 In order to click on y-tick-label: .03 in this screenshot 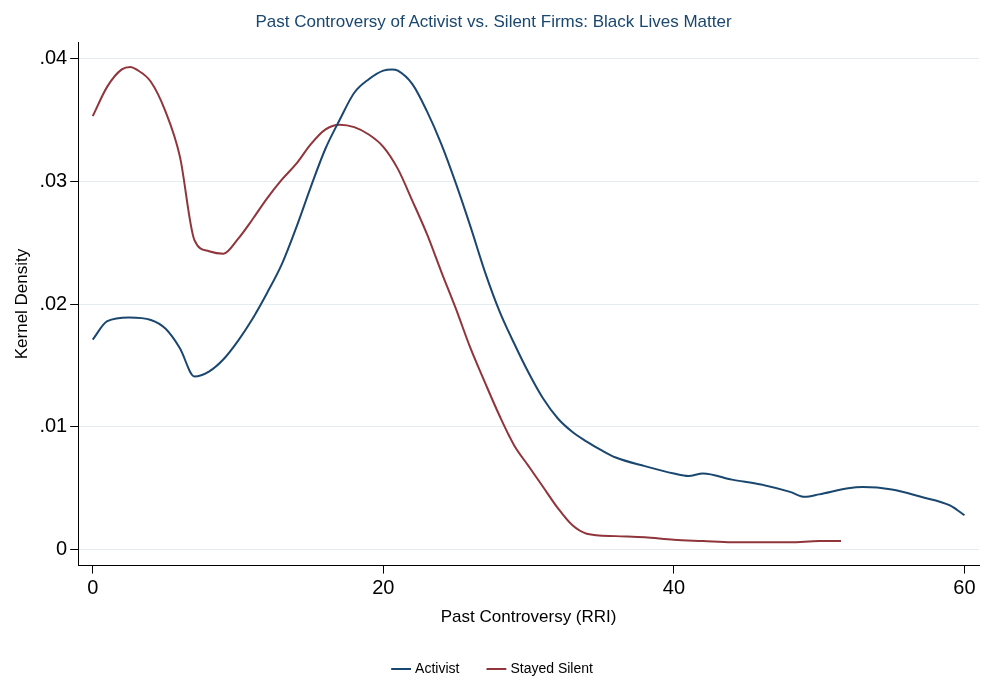, I will do `click(53, 179)`.